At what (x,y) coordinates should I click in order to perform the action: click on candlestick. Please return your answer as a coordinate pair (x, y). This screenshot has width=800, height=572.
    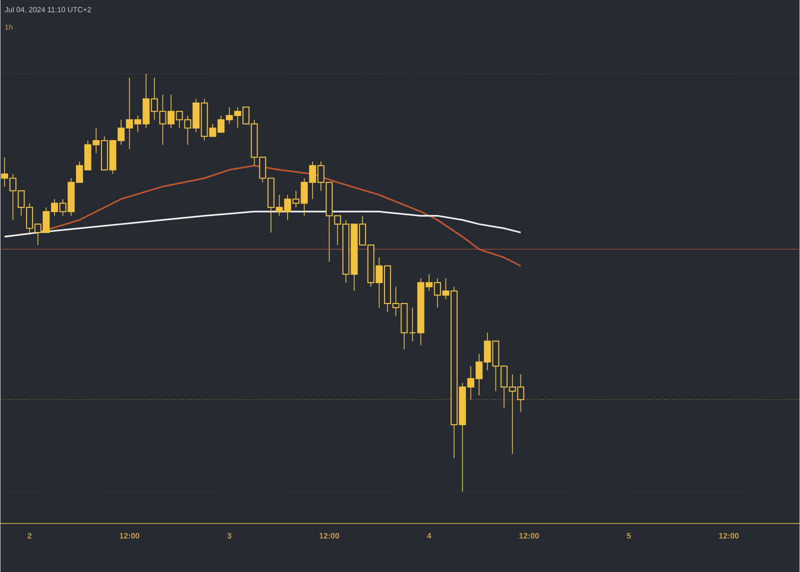
    Looking at the image, I should click on (412, 324).